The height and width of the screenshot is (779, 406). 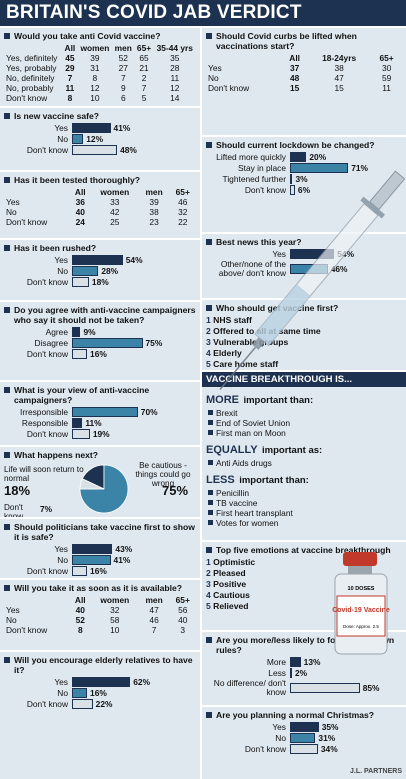 I want to click on cell: 65, so click(x=144, y=58).